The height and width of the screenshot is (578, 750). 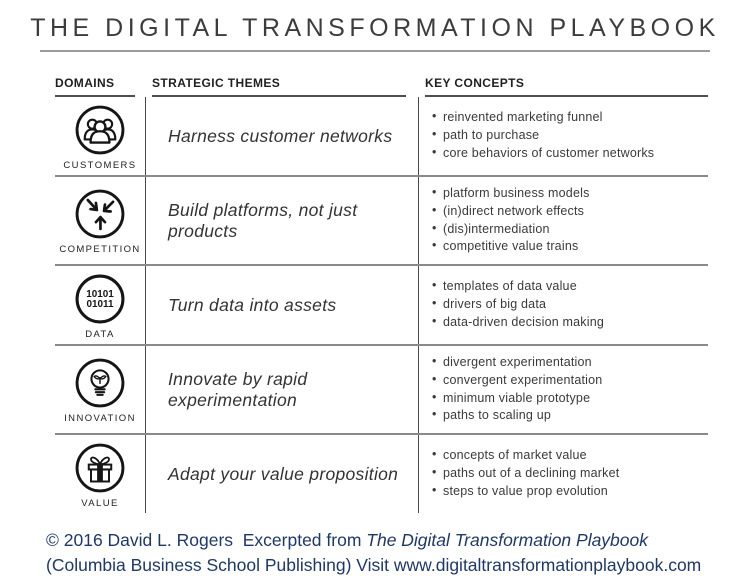 I want to click on key-concept-item: concepts of market value, so click(x=568, y=455).